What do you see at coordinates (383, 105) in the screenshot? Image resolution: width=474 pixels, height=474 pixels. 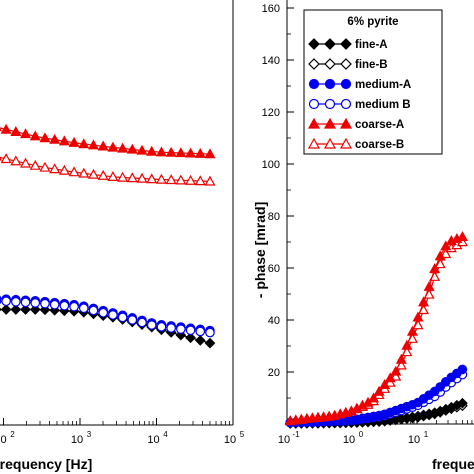 I see `legend-entry-label: medium B` at bounding box center [383, 105].